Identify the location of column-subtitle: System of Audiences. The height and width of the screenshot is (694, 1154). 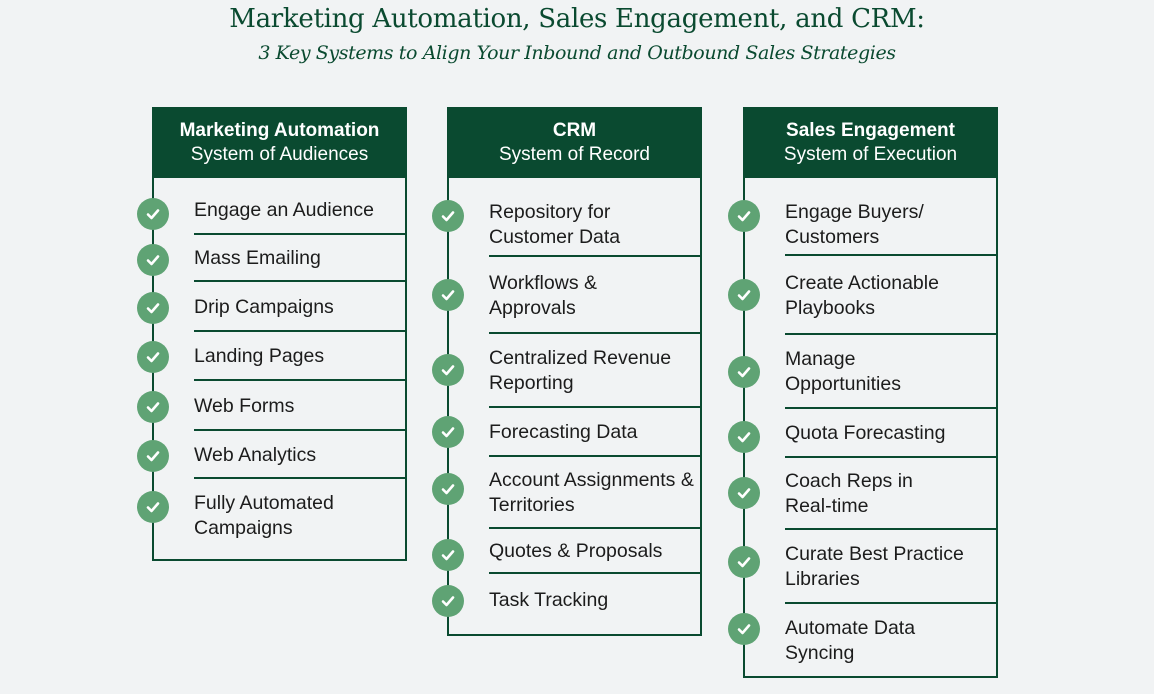
(279, 154).